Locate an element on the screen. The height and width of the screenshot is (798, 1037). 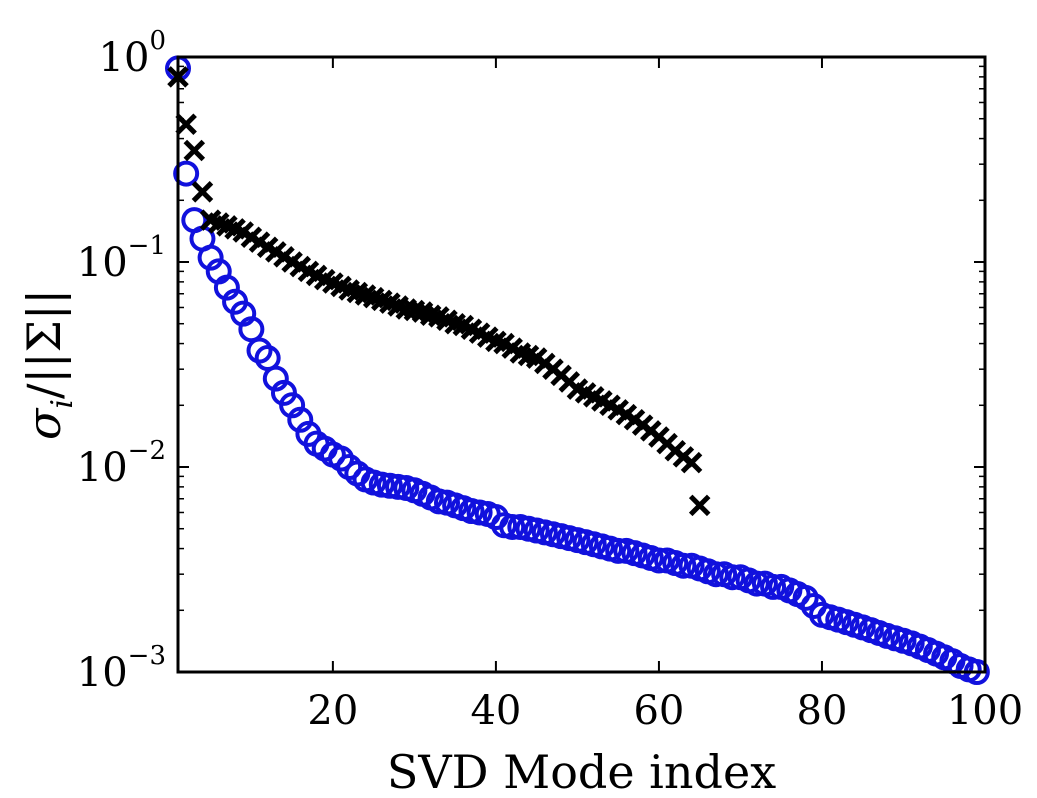
x-tick-label: 40 is located at coordinates (495, 711).